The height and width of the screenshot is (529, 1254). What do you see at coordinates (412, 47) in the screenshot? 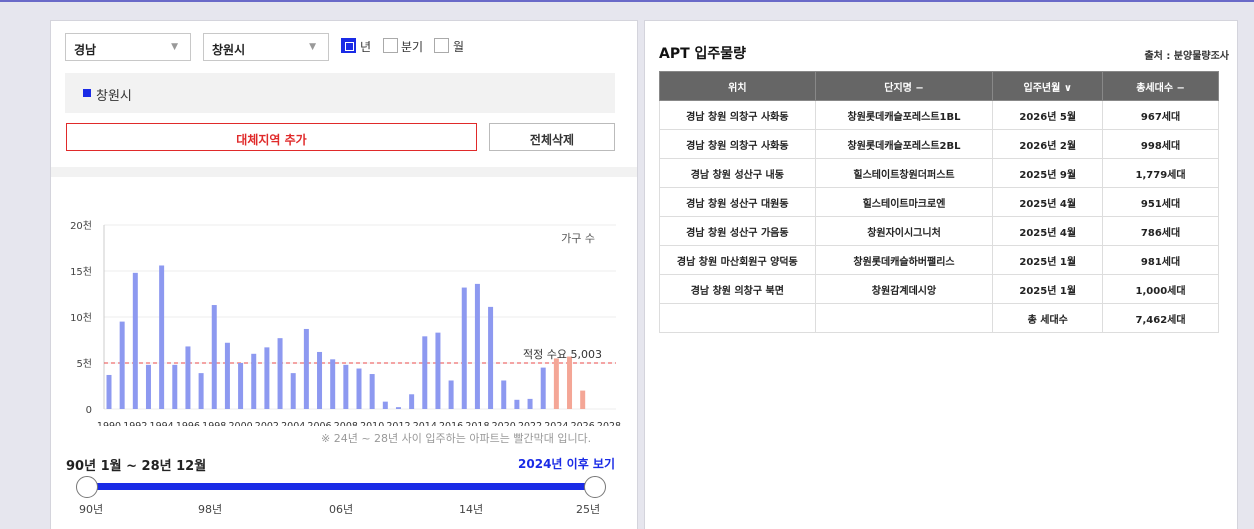
I see `period-quarter-label: 분기` at bounding box center [412, 47].